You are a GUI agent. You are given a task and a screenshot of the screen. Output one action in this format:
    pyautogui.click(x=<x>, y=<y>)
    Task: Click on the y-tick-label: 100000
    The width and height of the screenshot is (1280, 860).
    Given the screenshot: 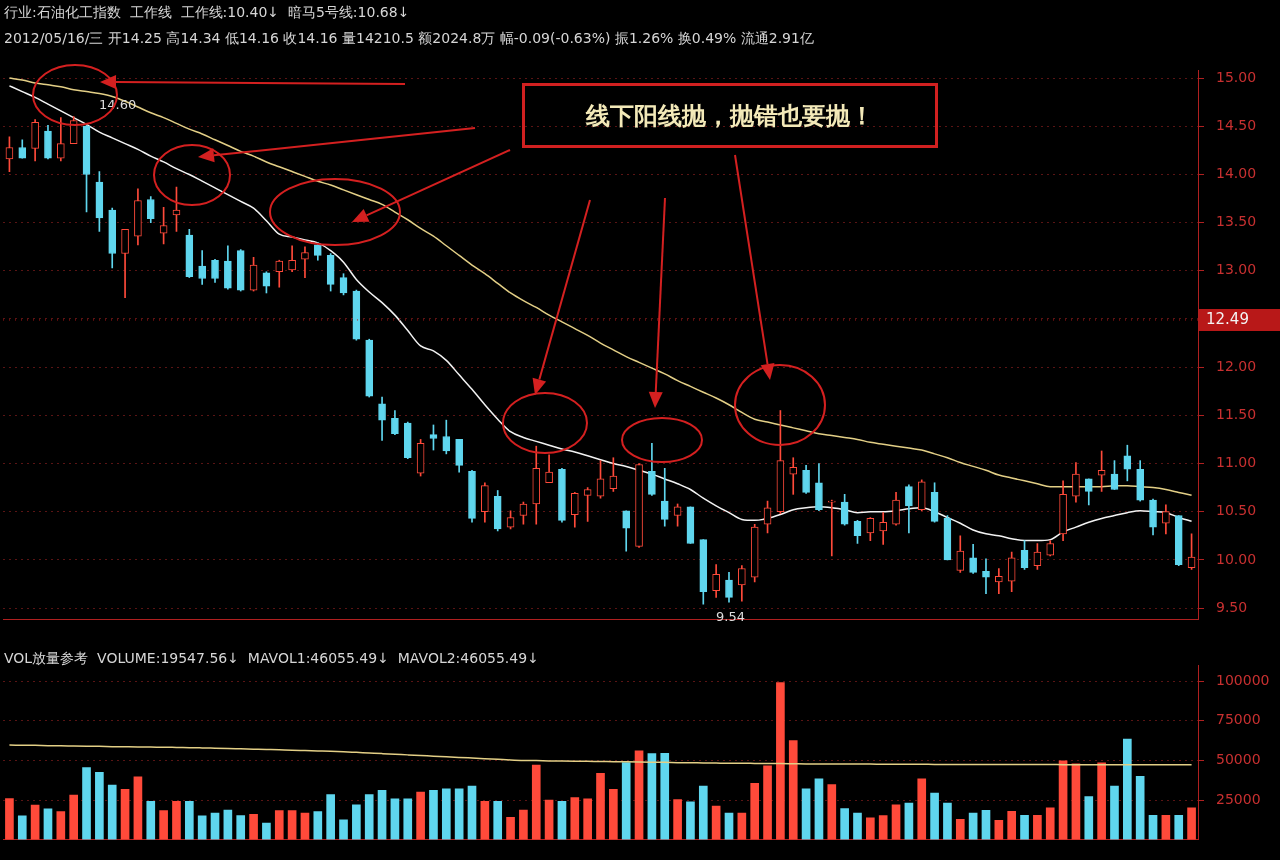 What is the action you would take?
    pyautogui.click(x=1243, y=679)
    